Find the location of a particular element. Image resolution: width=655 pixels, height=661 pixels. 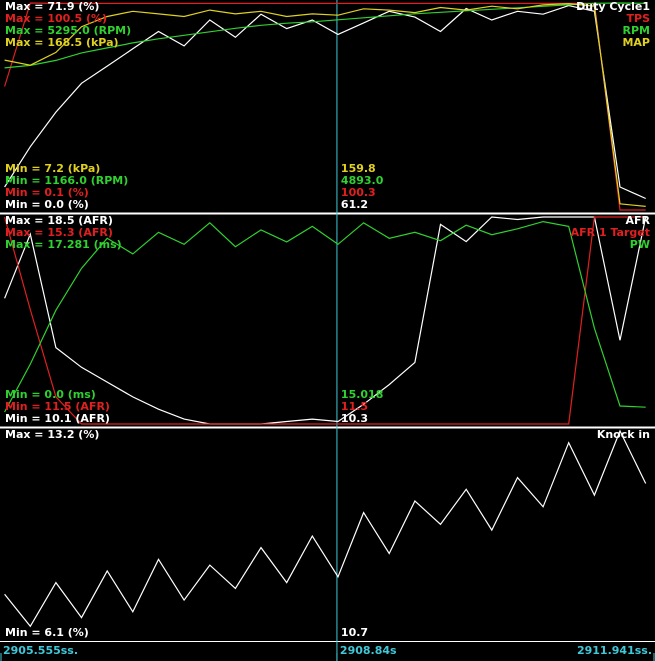

cursor-value: 61.2 is located at coordinates (354, 204).